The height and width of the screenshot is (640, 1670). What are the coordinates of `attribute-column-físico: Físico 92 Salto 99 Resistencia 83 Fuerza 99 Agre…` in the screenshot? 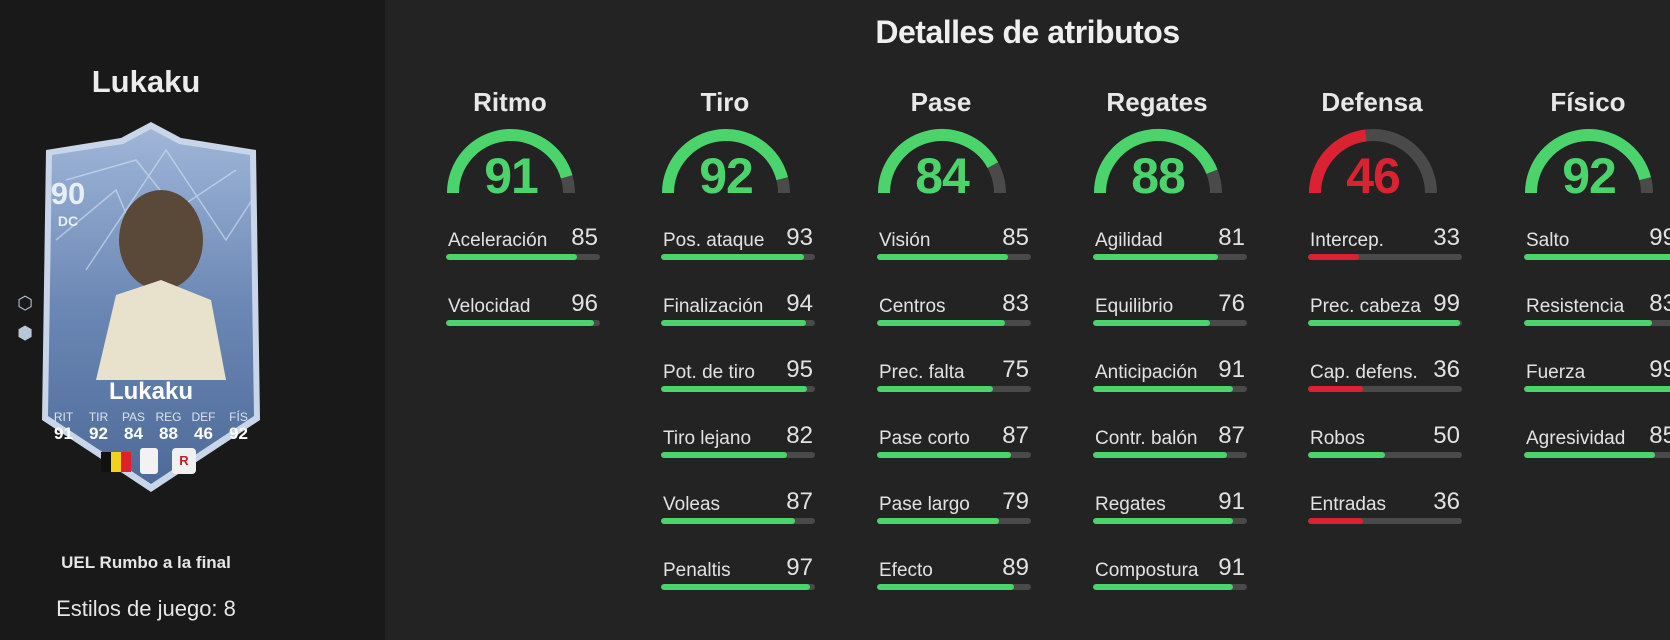 It's located at (1589, 360).